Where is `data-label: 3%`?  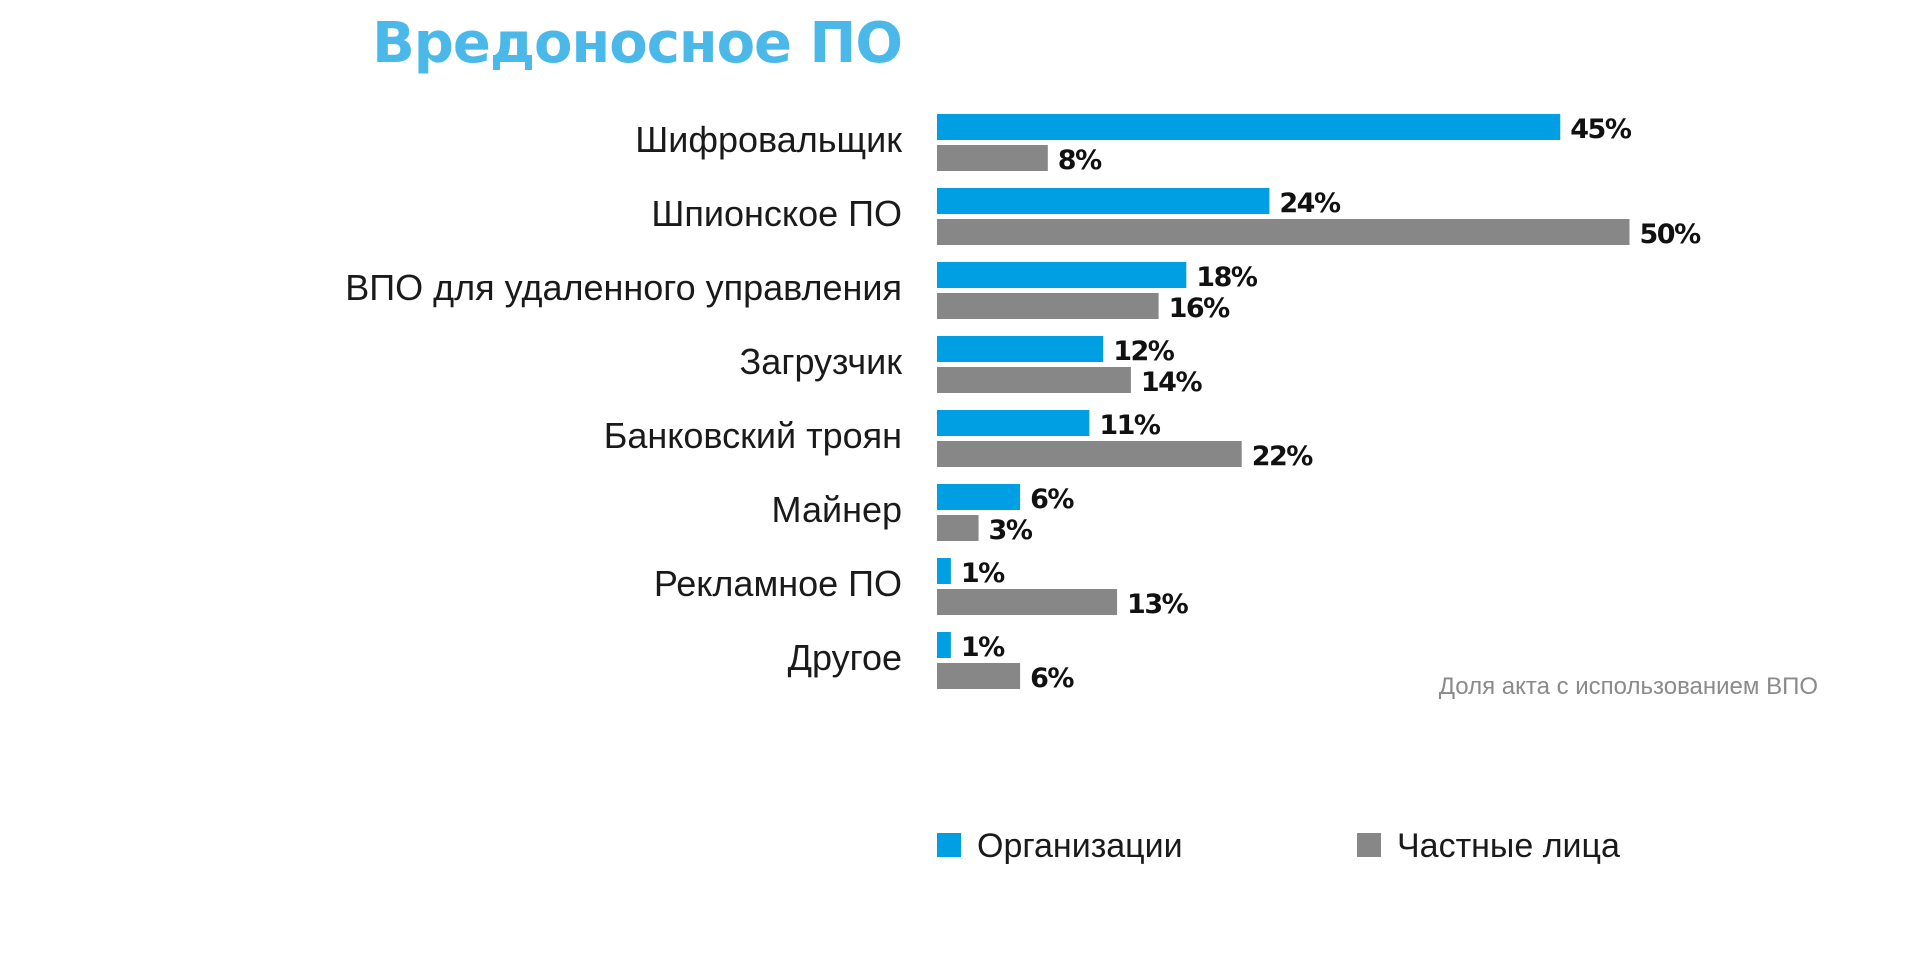 data-label: 3% is located at coordinates (1011, 530).